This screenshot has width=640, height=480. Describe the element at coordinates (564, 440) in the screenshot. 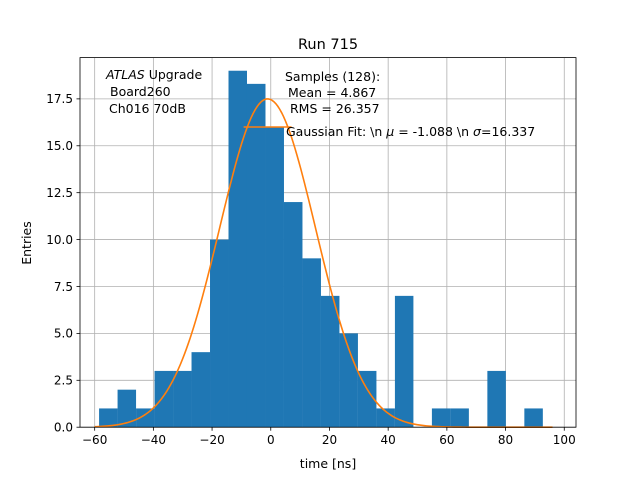

I see `x-tick-label: 100` at that location.